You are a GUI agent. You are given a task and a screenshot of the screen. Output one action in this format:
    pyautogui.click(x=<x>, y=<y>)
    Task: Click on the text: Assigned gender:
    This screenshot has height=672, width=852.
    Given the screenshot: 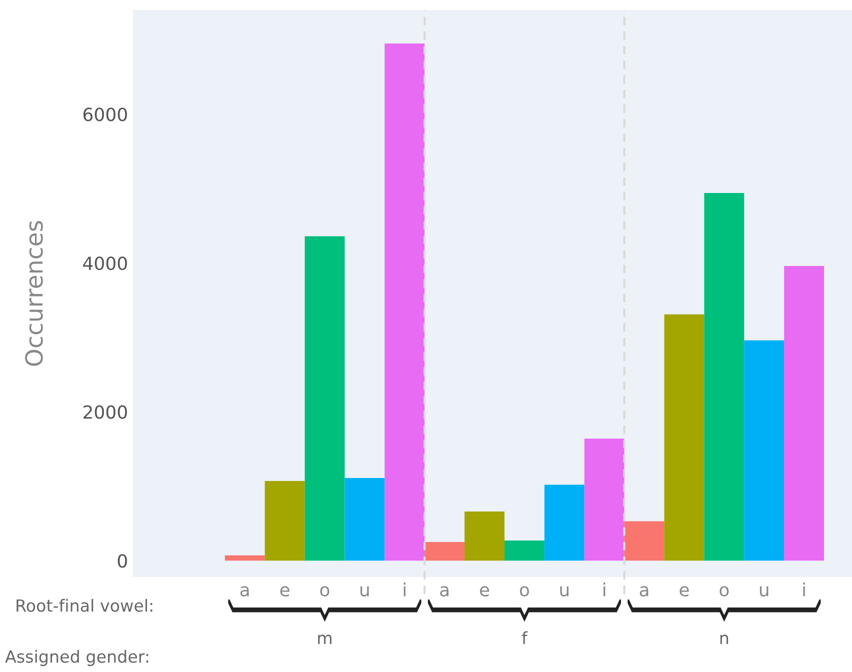 What is the action you would take?
    pyautogui.click(x=76, y=658)
    